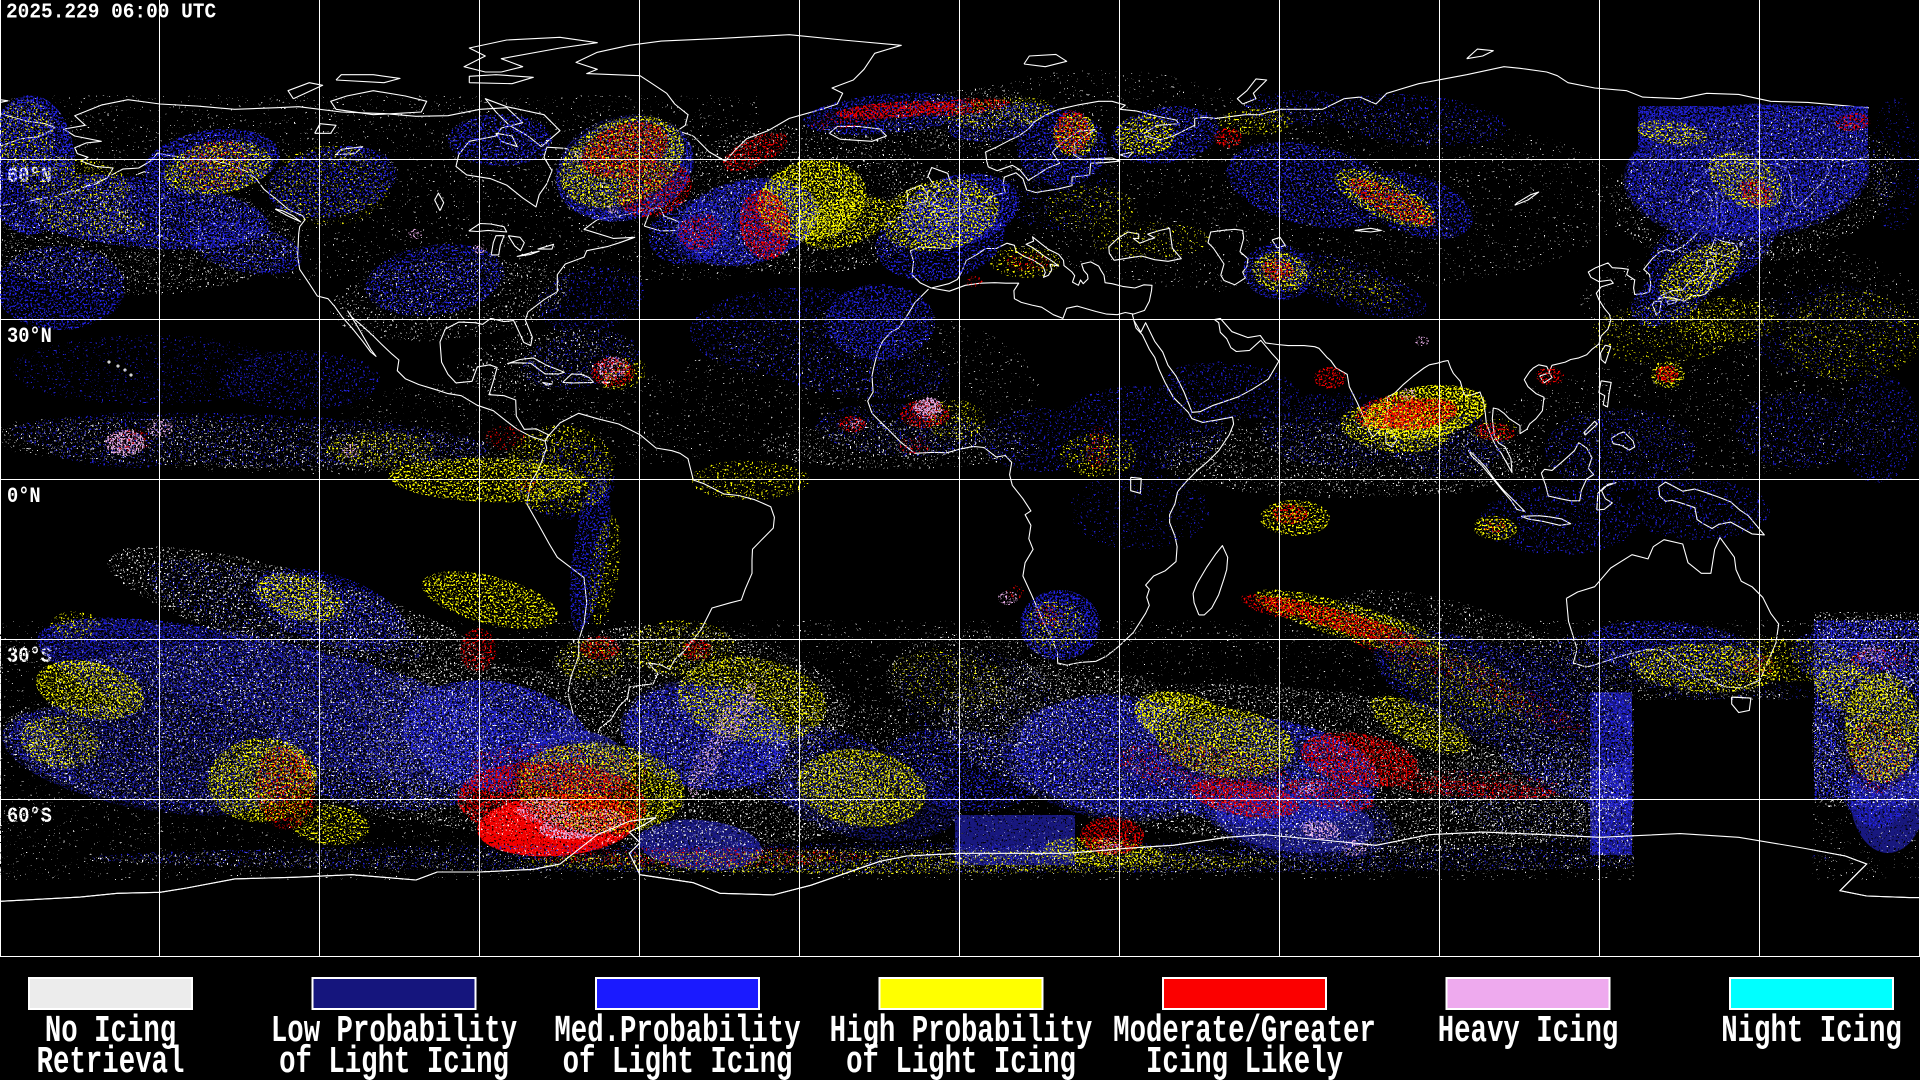 This screenshot has width=1920, height=1080. I want to click on svg-text: Retrieval, so click(111, 1060).